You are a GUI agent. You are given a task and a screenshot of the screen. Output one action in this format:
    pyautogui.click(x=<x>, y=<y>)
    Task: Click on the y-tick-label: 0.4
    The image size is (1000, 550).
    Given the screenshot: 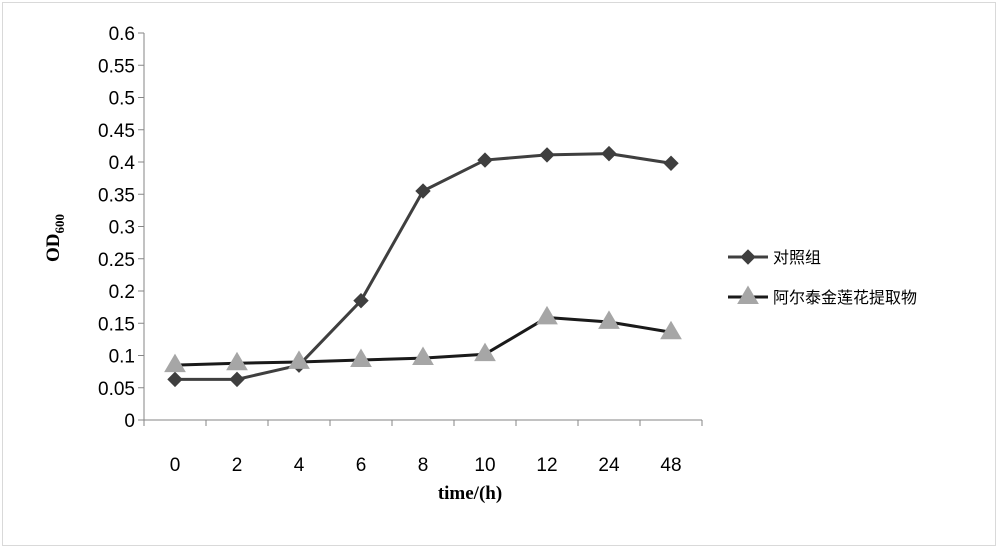 What is the action you would take?
    pyautogui.click(x=122, y=163)
    